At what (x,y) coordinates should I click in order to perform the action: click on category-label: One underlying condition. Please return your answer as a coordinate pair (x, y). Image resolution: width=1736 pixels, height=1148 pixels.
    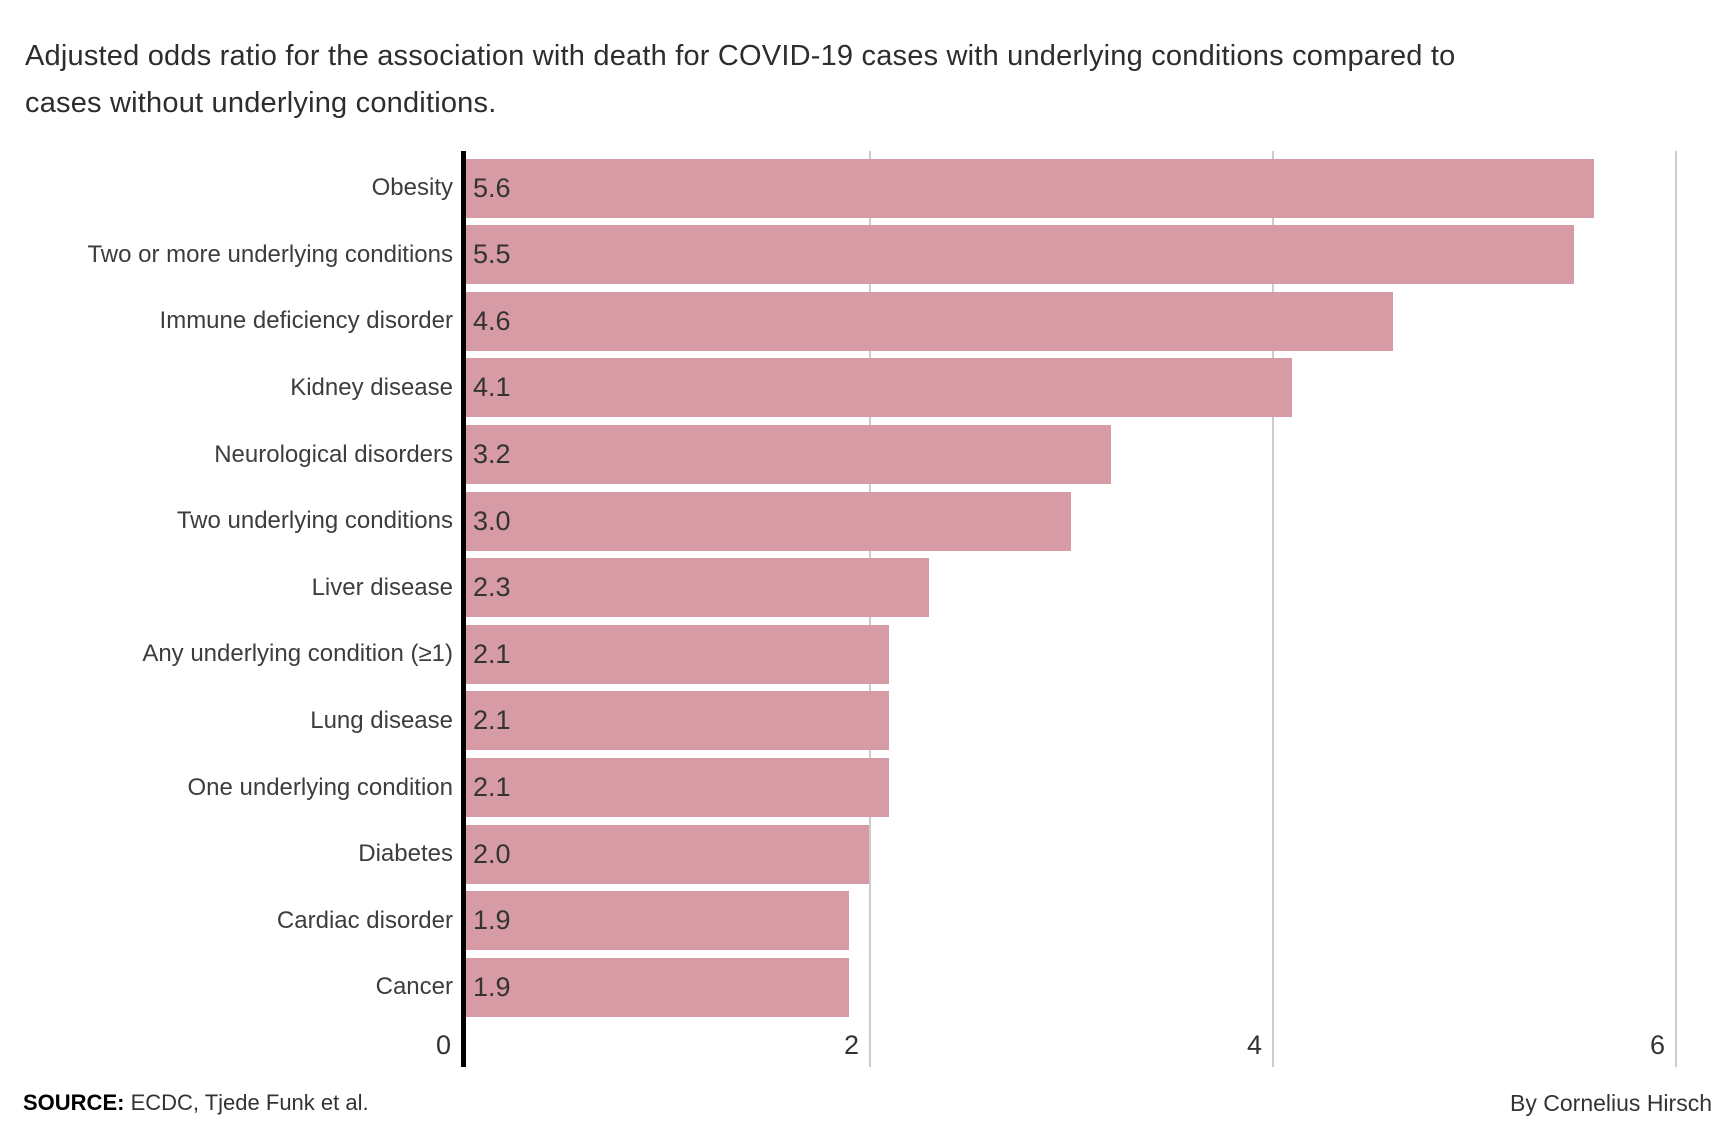
    Looking at the image, I should click on (320, 787).